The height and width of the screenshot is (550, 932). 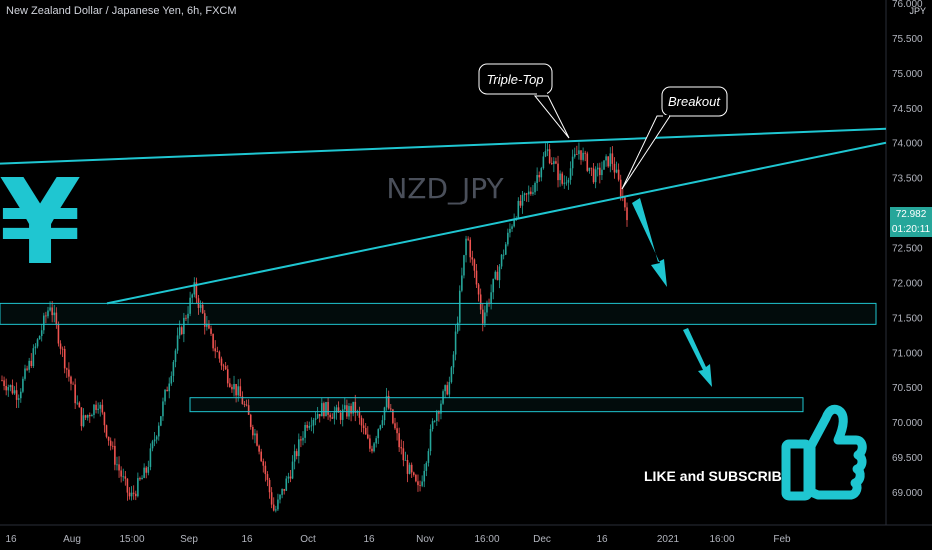 What do you see at coordinates (542, 539) in the screenshot?
I see `time-tick-label: Dec` at bounding box center [542, 539].